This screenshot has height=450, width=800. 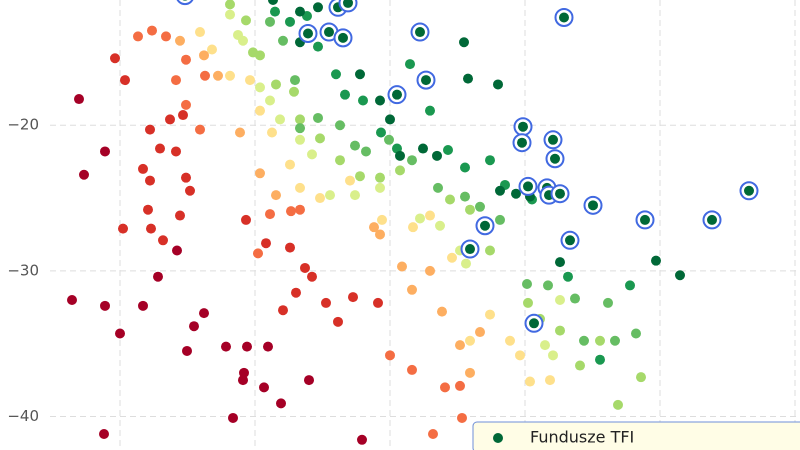 I want to click on y-tick-label: −30, so click(x=23, y=270).